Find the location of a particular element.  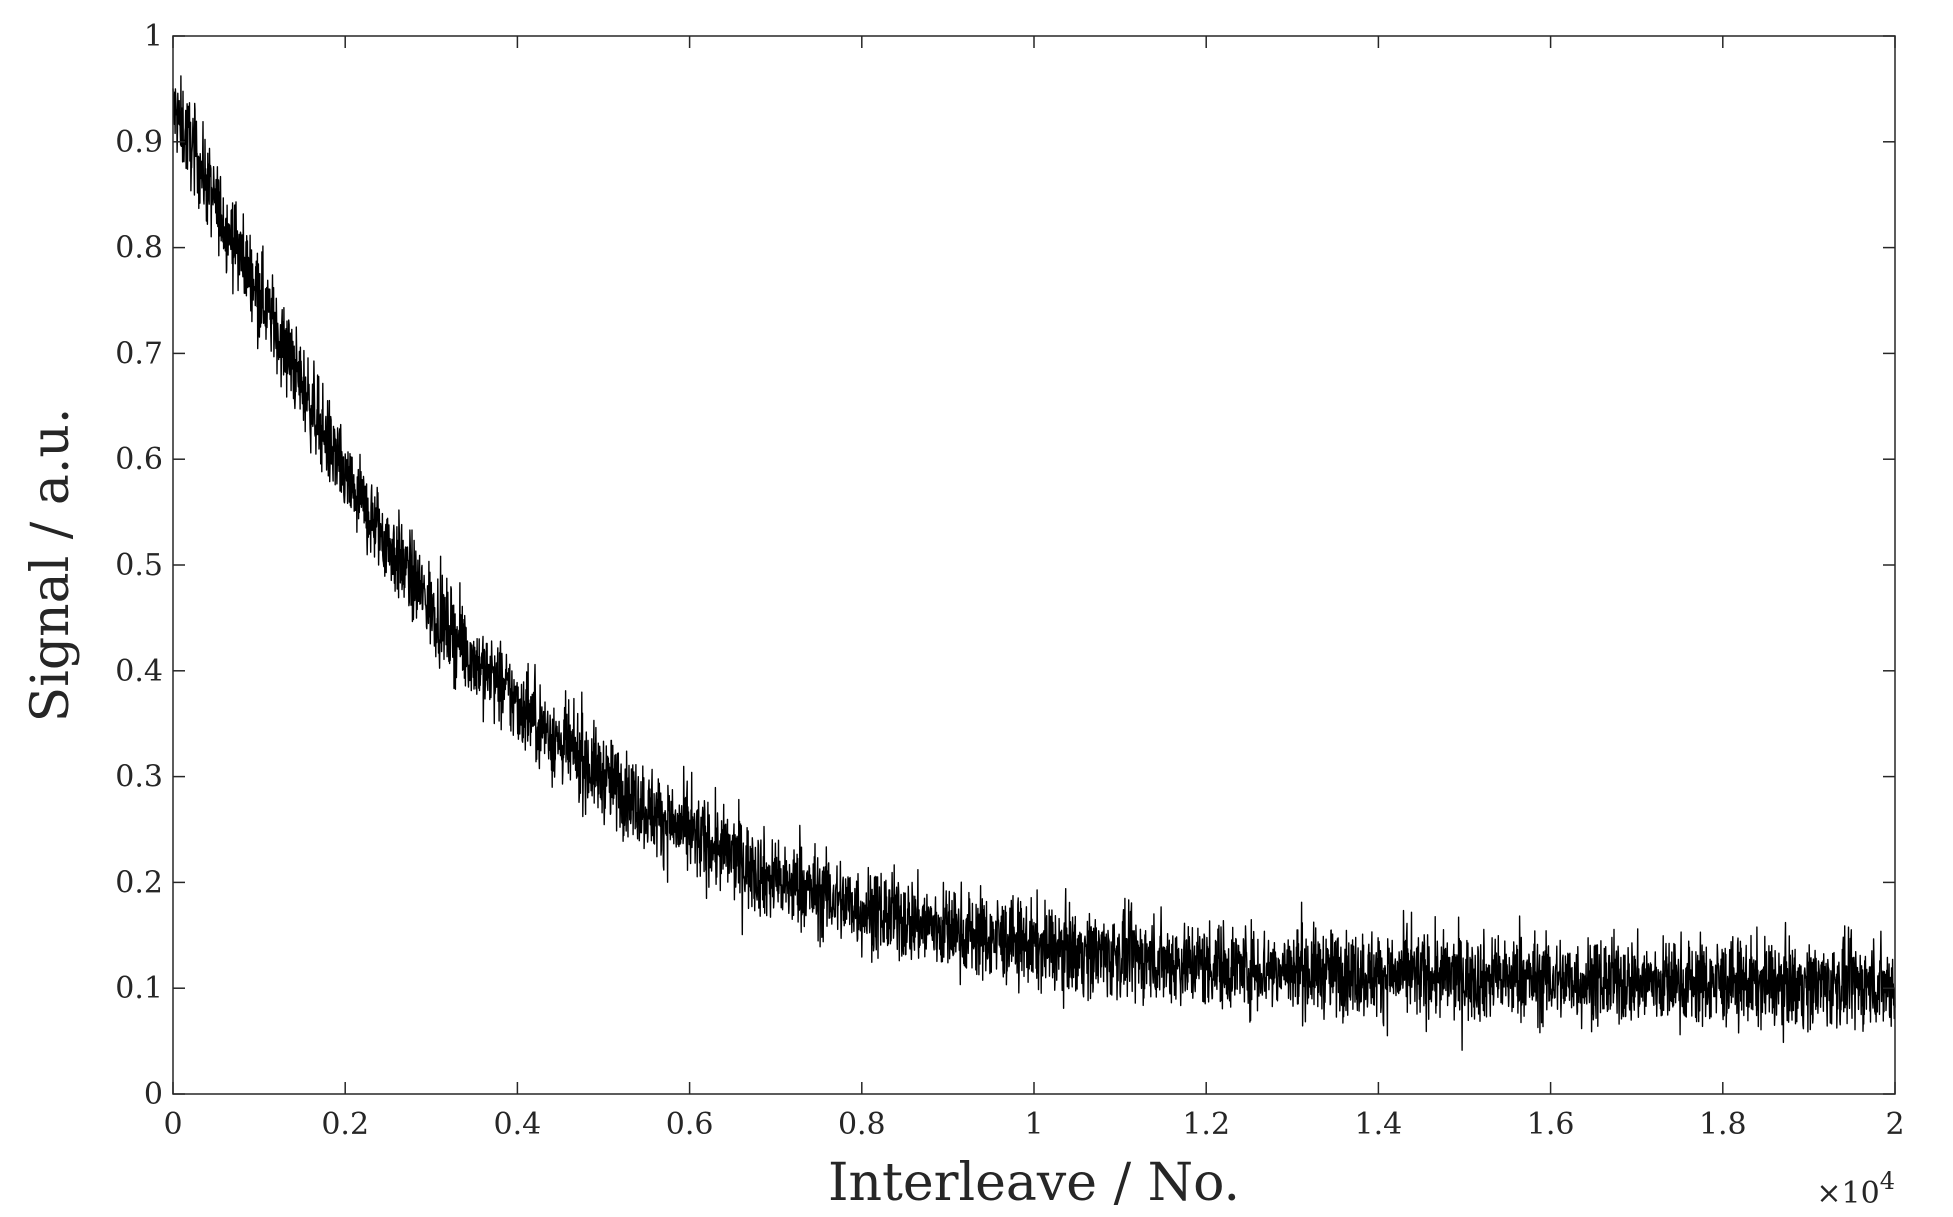

x-axis-exponent-base: ×10 is located at coordinates (1847, 1193).